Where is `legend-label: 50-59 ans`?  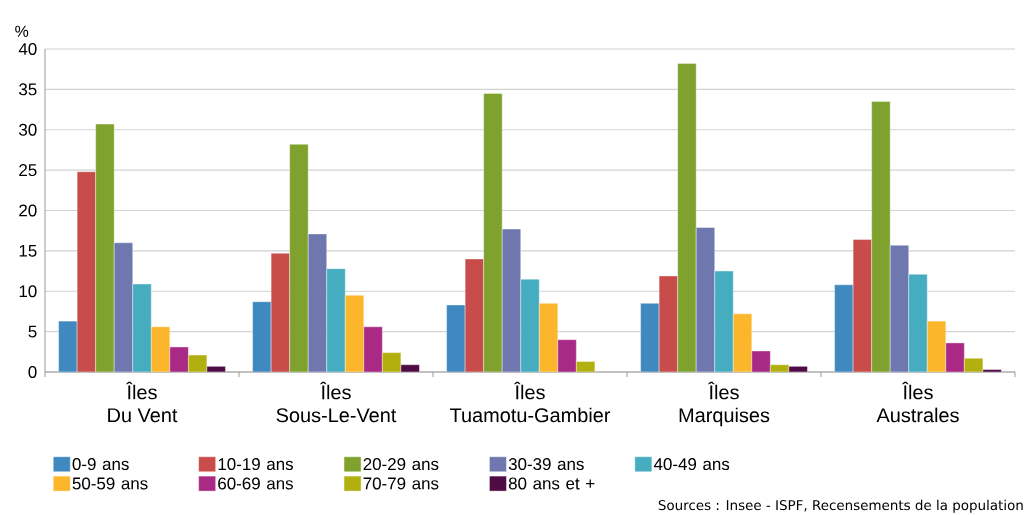 legend-label: 50-59 ans is located at coordinates (110, 483).